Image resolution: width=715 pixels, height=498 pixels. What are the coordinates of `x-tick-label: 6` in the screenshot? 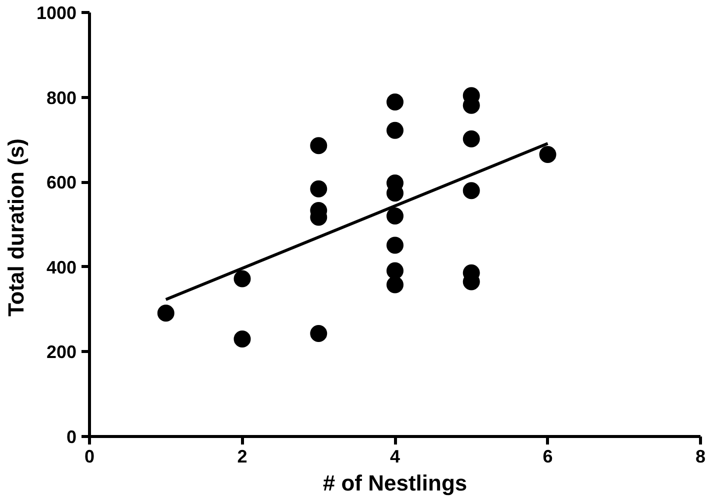 It's located at (547, 456).